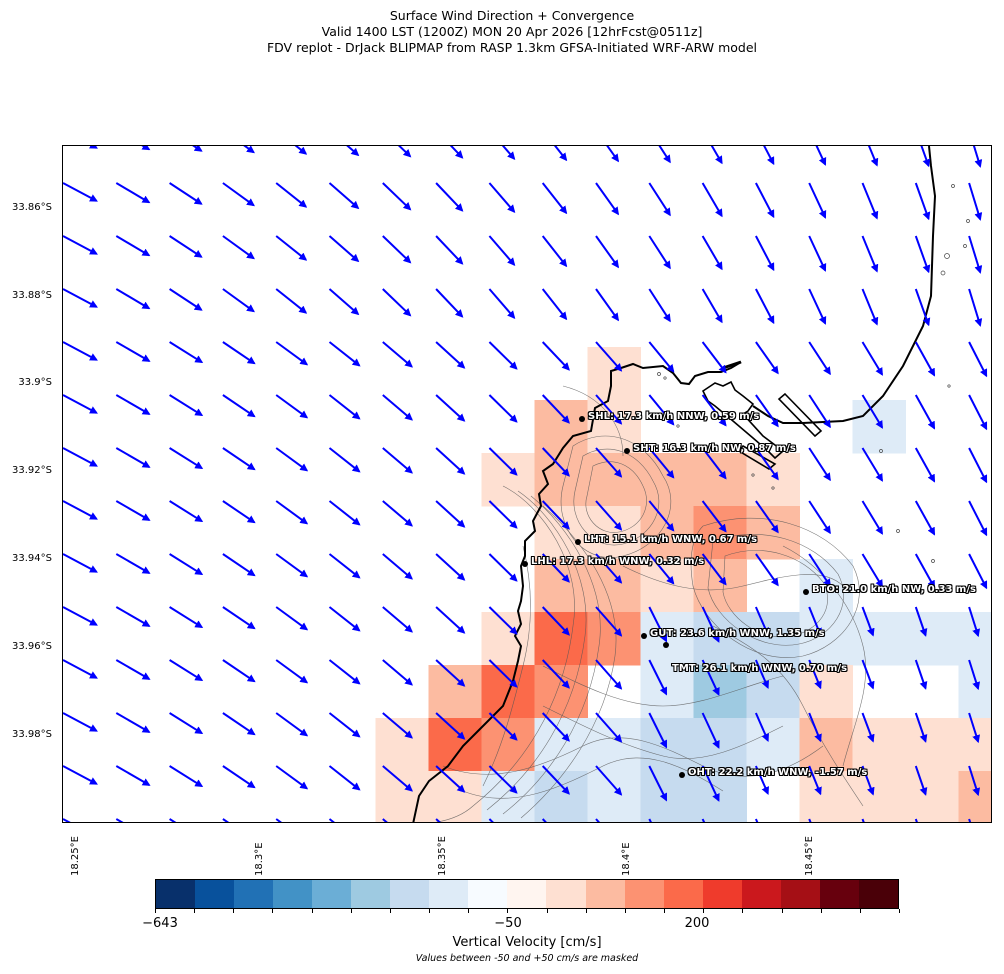  I want to click on station-label-lhl: LHL: 17.3 km/h WNW, 0.32 m/s, so click(618, 561).